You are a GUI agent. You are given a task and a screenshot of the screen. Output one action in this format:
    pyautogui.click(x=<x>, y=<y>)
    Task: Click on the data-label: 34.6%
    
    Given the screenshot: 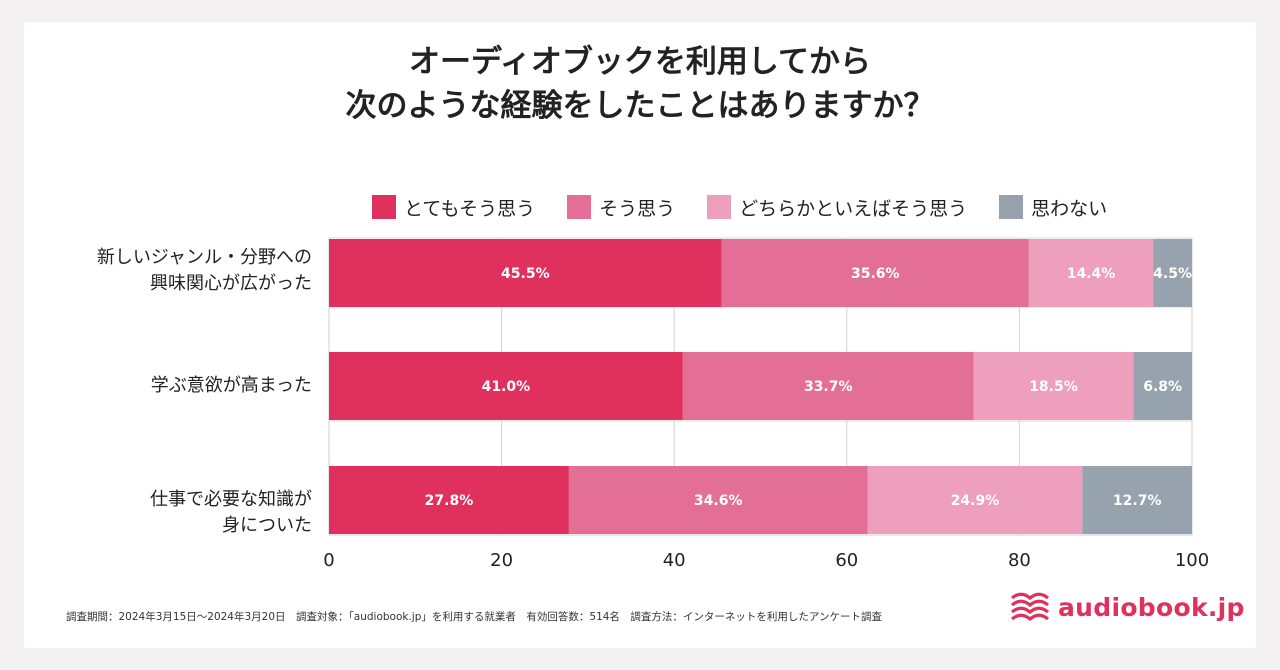 What is the action you would take?
    pyautogui.click(x=718, y=501)
    